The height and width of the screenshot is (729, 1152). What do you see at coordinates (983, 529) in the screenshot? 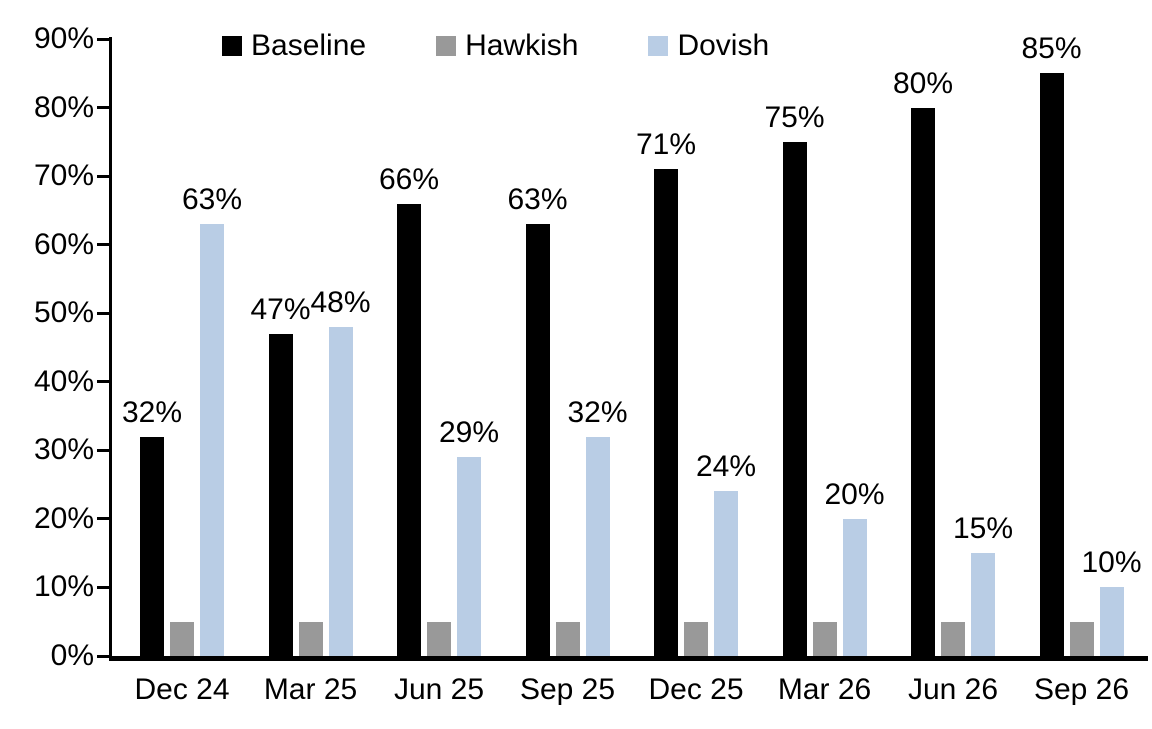
I see `bar-value-label: 15%` at bounding box center [983, 529].